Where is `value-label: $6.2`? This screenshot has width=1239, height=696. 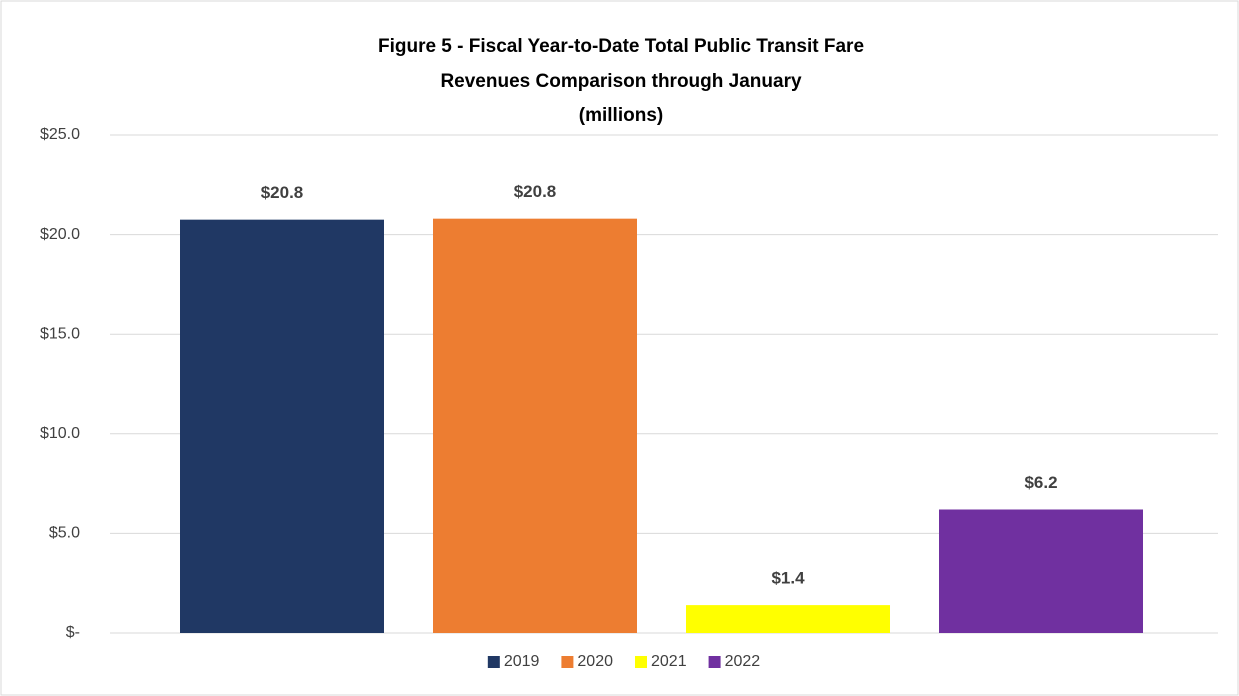 value-label: $6.2 is located at coordinates (1040, 482).